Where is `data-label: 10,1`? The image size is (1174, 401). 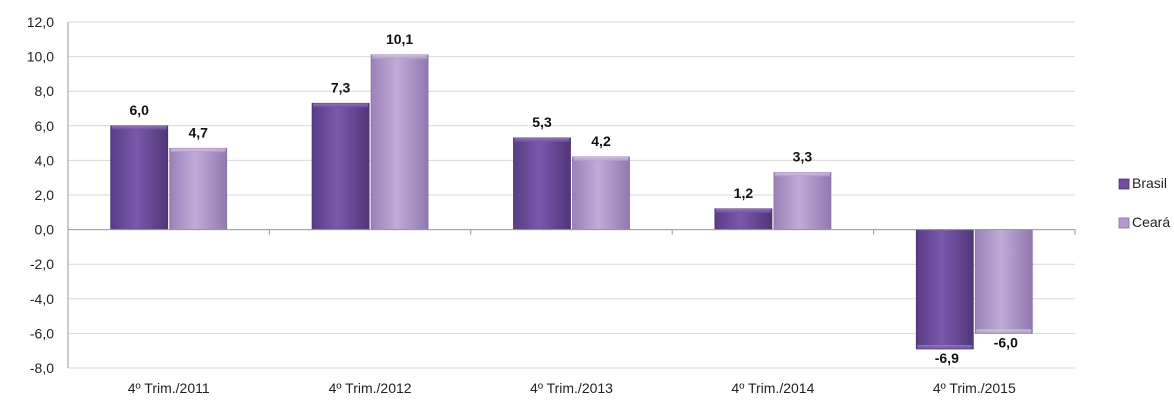 data-label: 10,1 is located at coordinates (399, 39).